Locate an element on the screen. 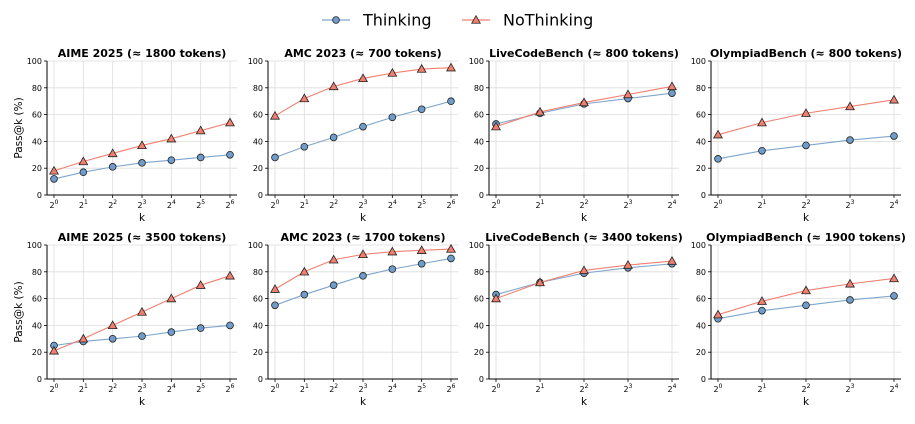 The height and width of the screenshot is (424, 915). legend: Thinking NoThinking is located at coordinates (457, 20).